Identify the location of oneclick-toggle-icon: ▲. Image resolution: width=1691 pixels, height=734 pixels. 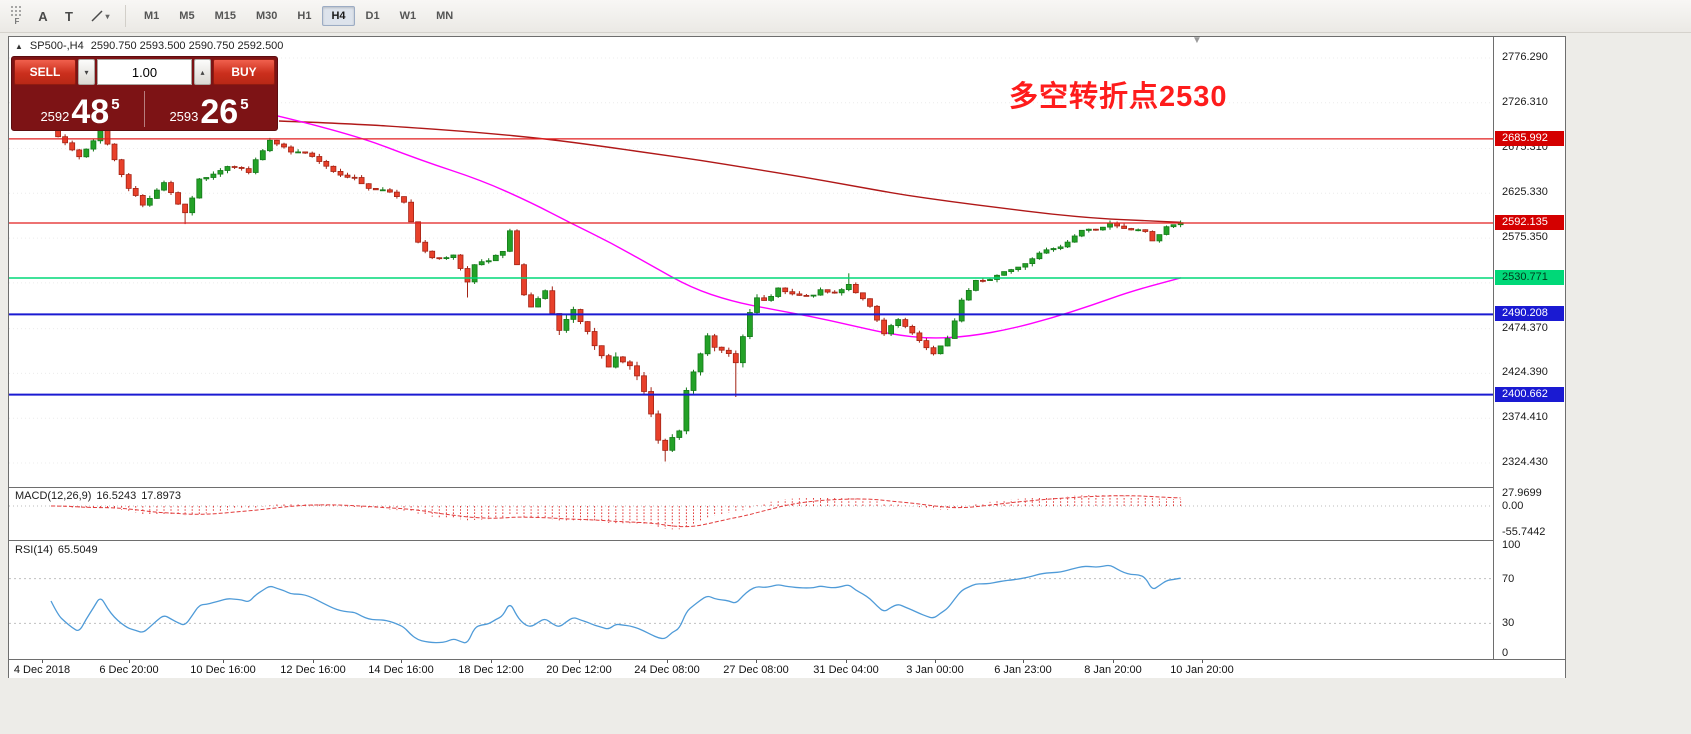
(19, 46).